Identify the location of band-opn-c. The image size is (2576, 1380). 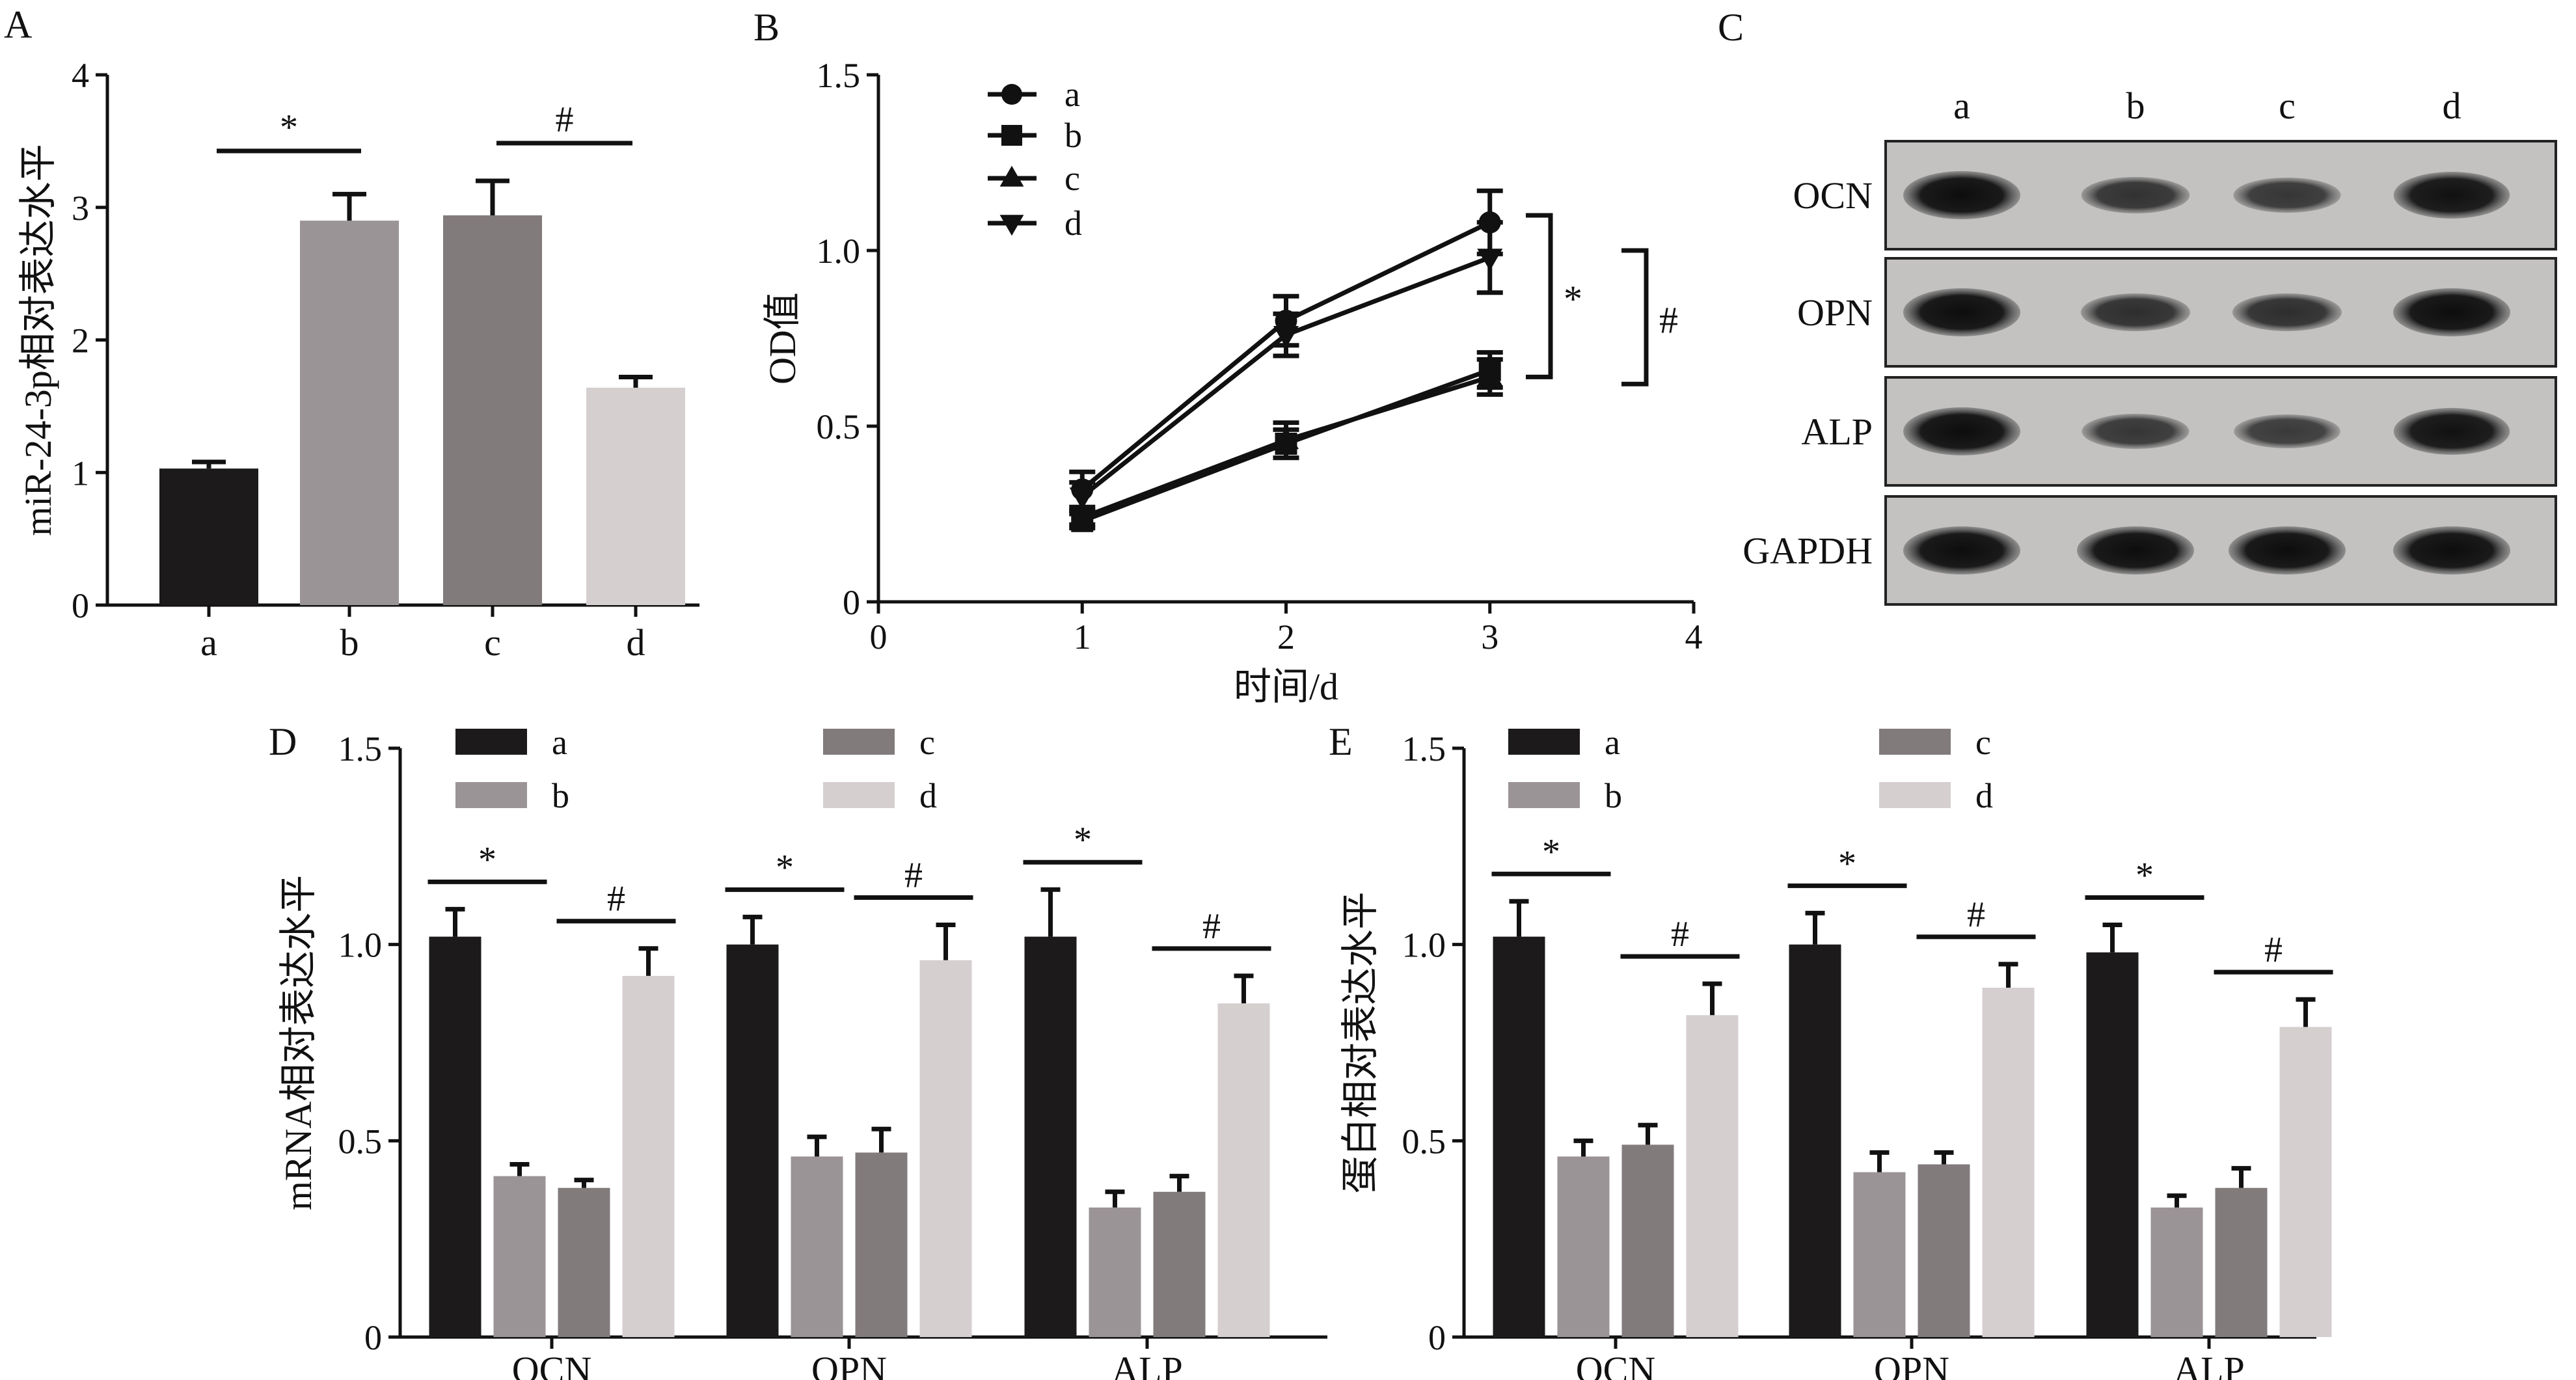
(2287, 312).